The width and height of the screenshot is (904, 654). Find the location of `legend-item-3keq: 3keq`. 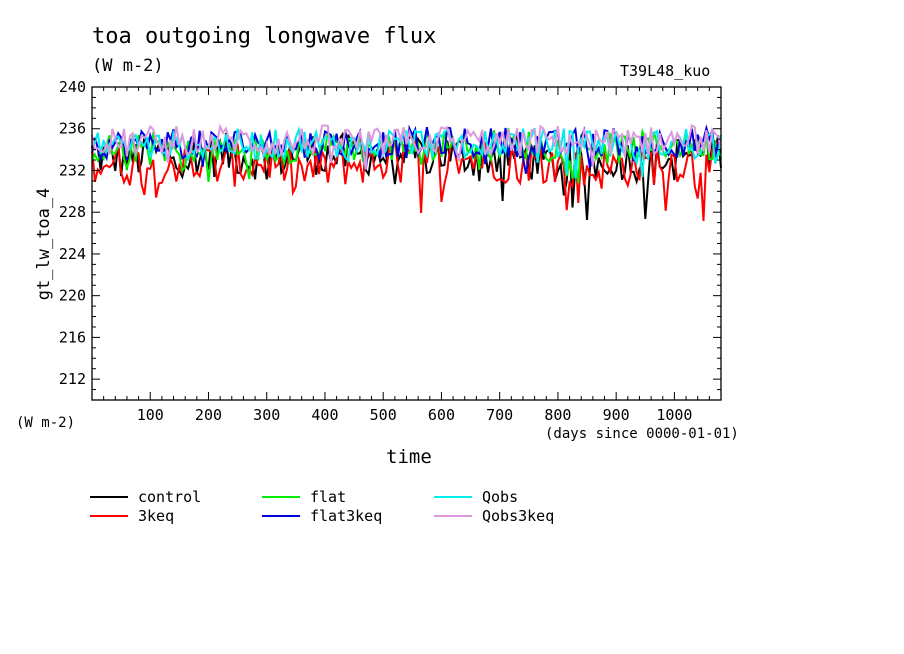

legend-item-3keq: 3keq is located at coordinates (132, 516).